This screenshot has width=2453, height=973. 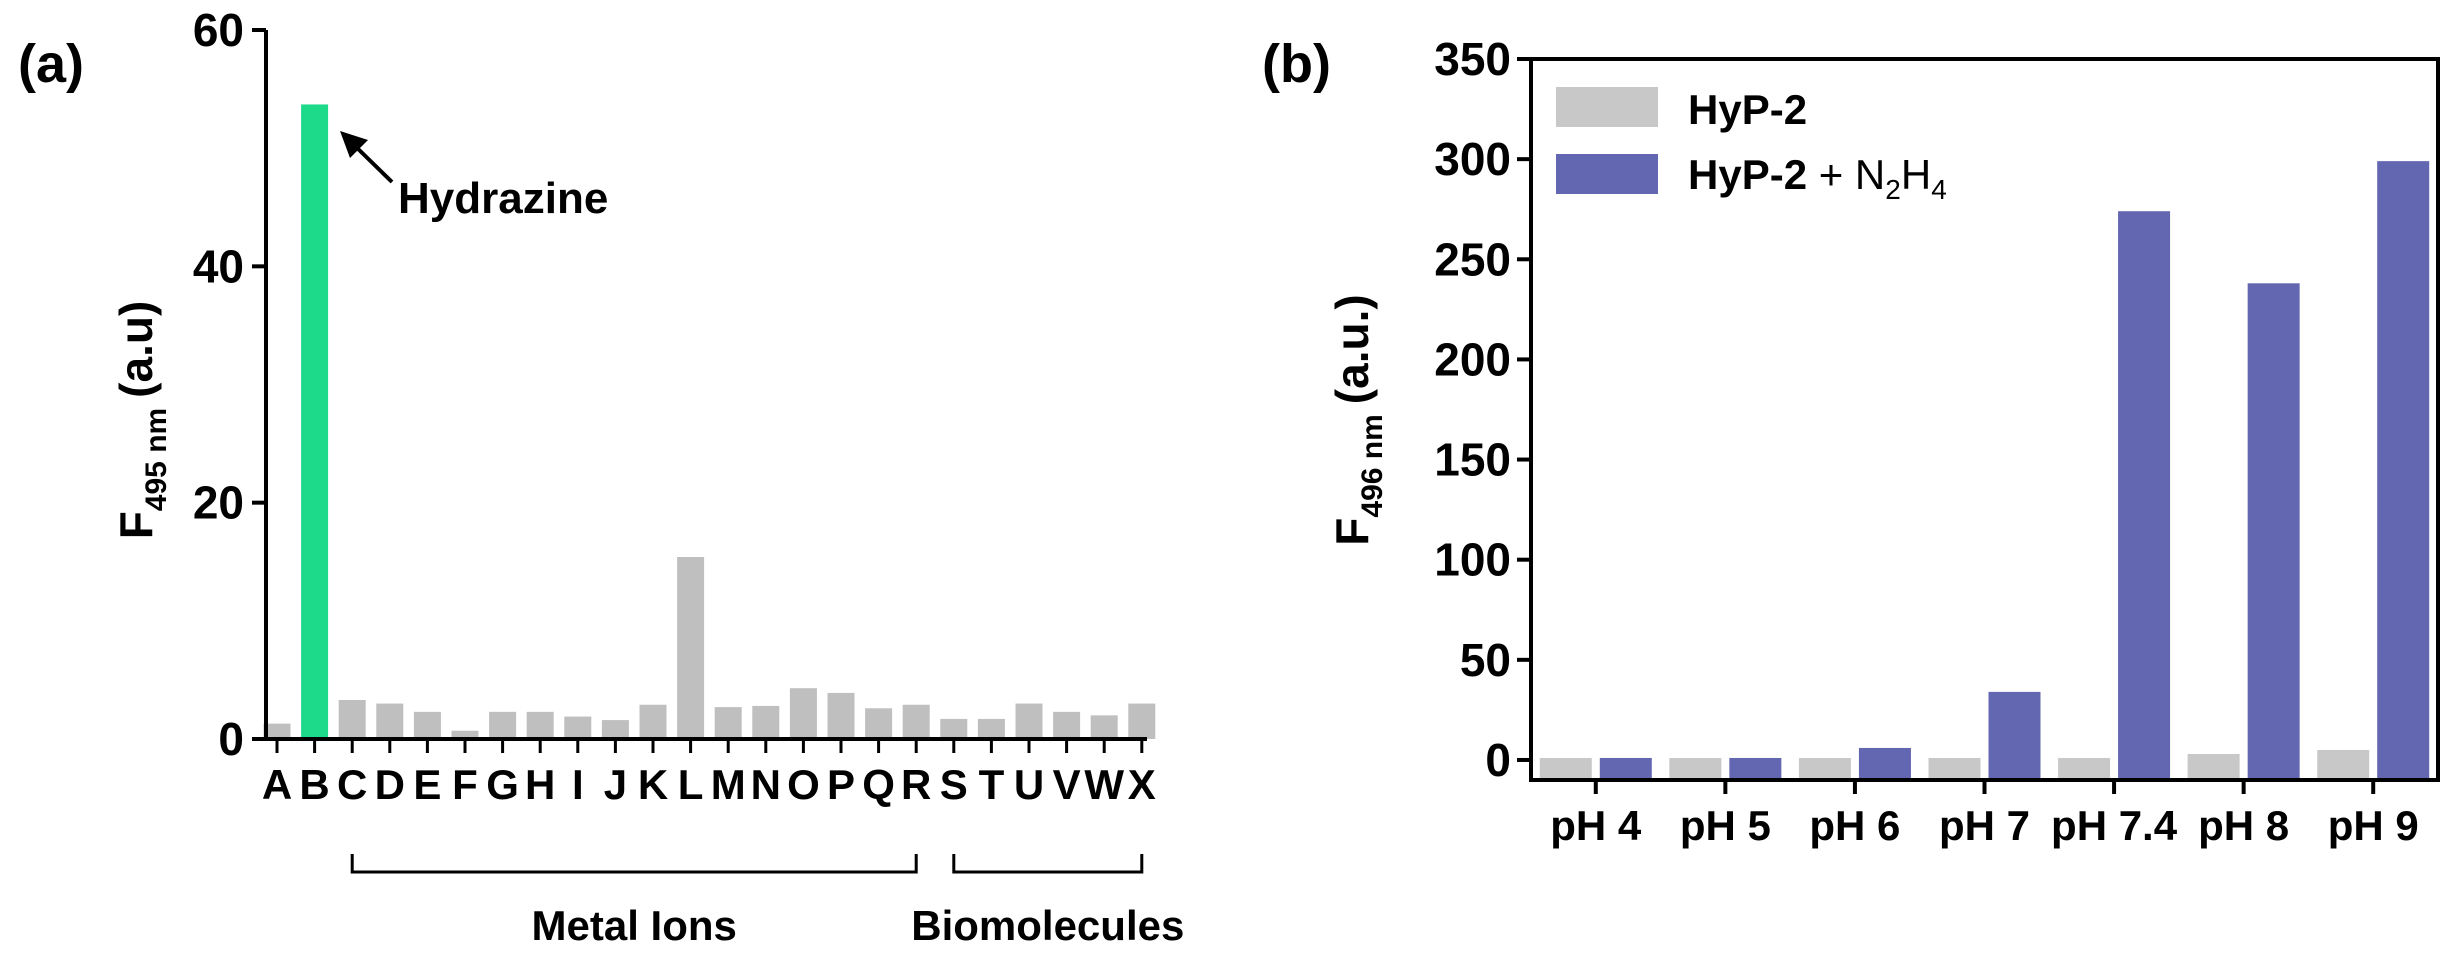 What do you see at coordinates (1067, 784) in the screenshot?
I see `panel-a-x-tick-label: V` at bounding box center [1067, 784].